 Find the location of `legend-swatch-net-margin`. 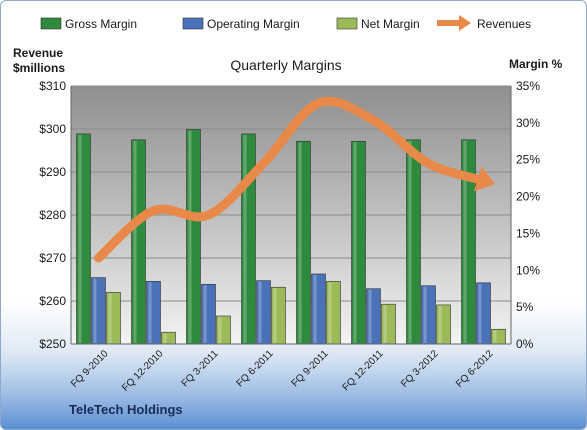

legend-swatch-net-margin is located at coordinates (347, 23).